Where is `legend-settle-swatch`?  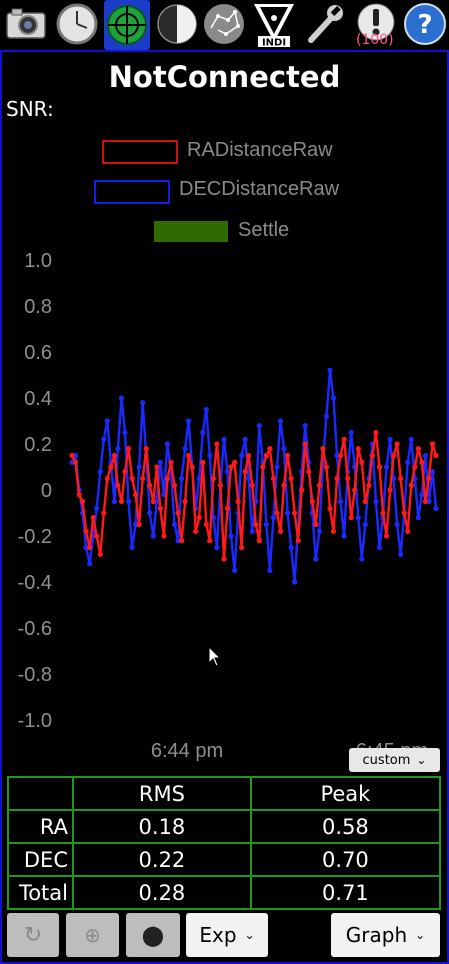
legend-settle-swatch is located at coordinates (191, 231).